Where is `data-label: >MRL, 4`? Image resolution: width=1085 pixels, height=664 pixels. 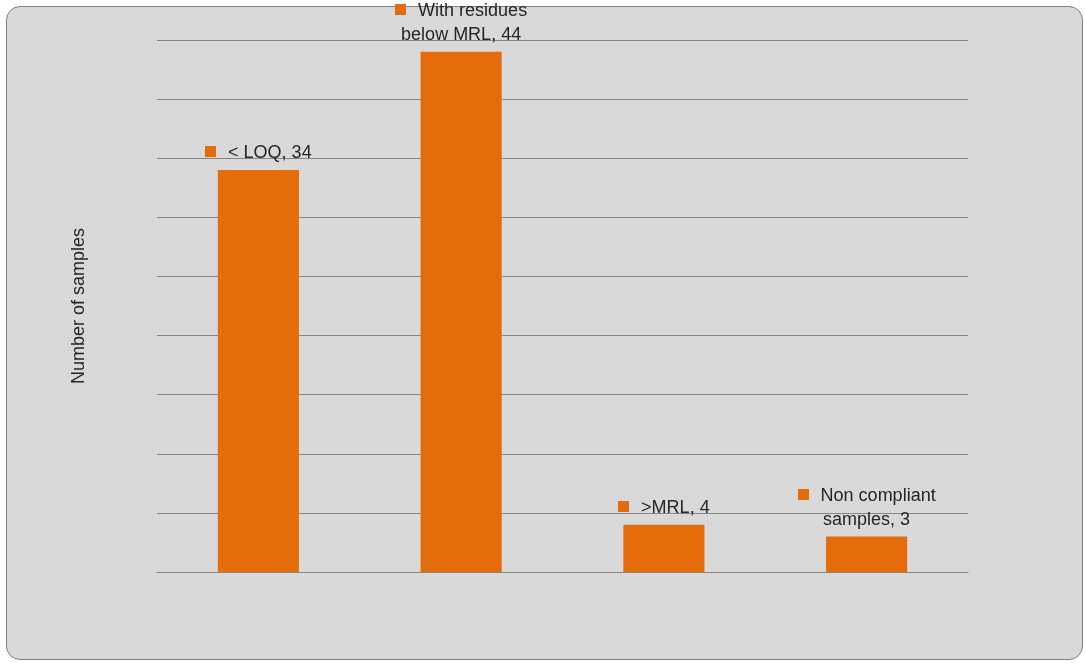 data-label: >MRL, 4 is located at coordinates (675, 507).